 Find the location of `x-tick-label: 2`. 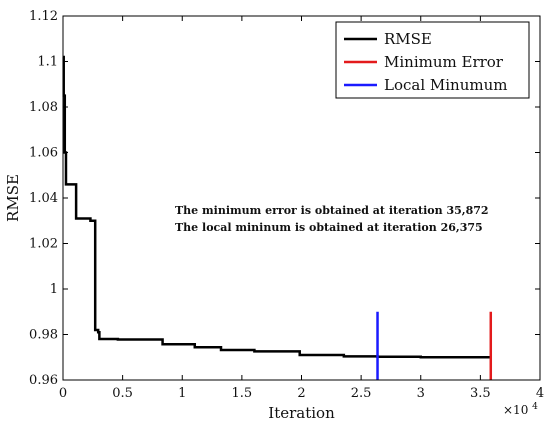

x-tick-label: 2 is located at coordinates (301, 393).